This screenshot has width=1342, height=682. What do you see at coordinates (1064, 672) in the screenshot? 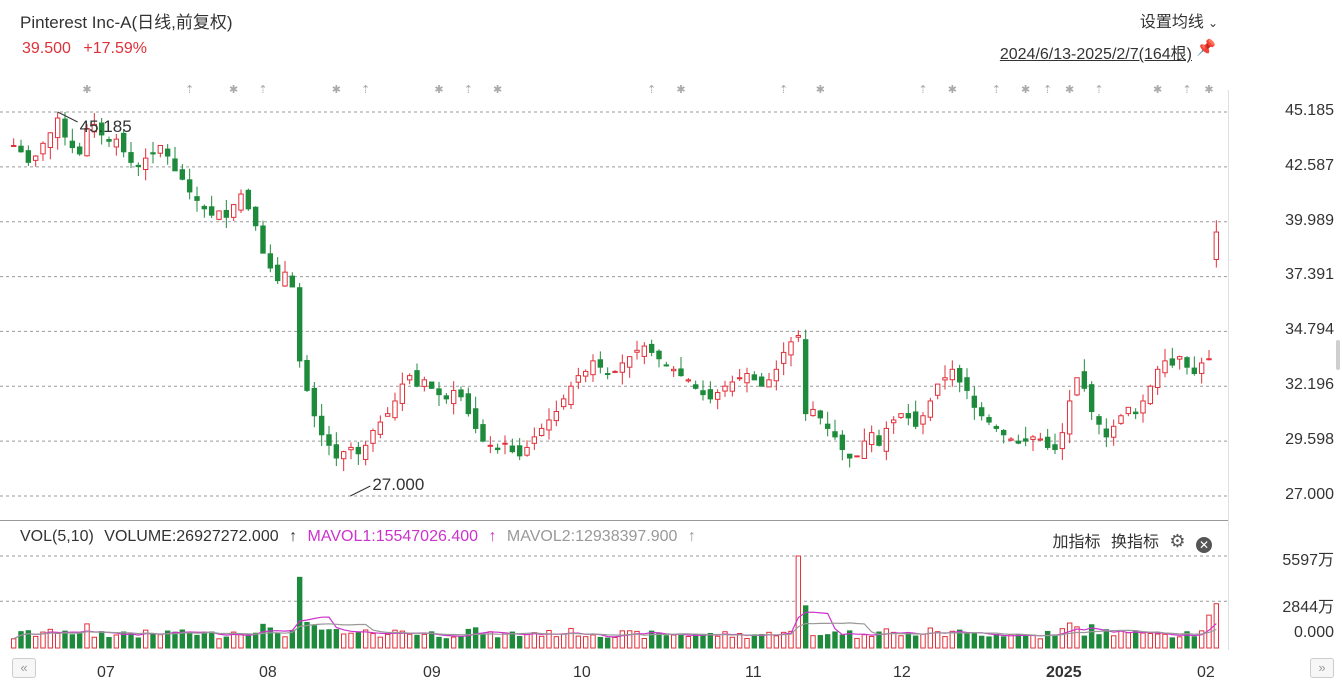
I see `x-tick-year: 2025` at bounding box center [1064, 672].